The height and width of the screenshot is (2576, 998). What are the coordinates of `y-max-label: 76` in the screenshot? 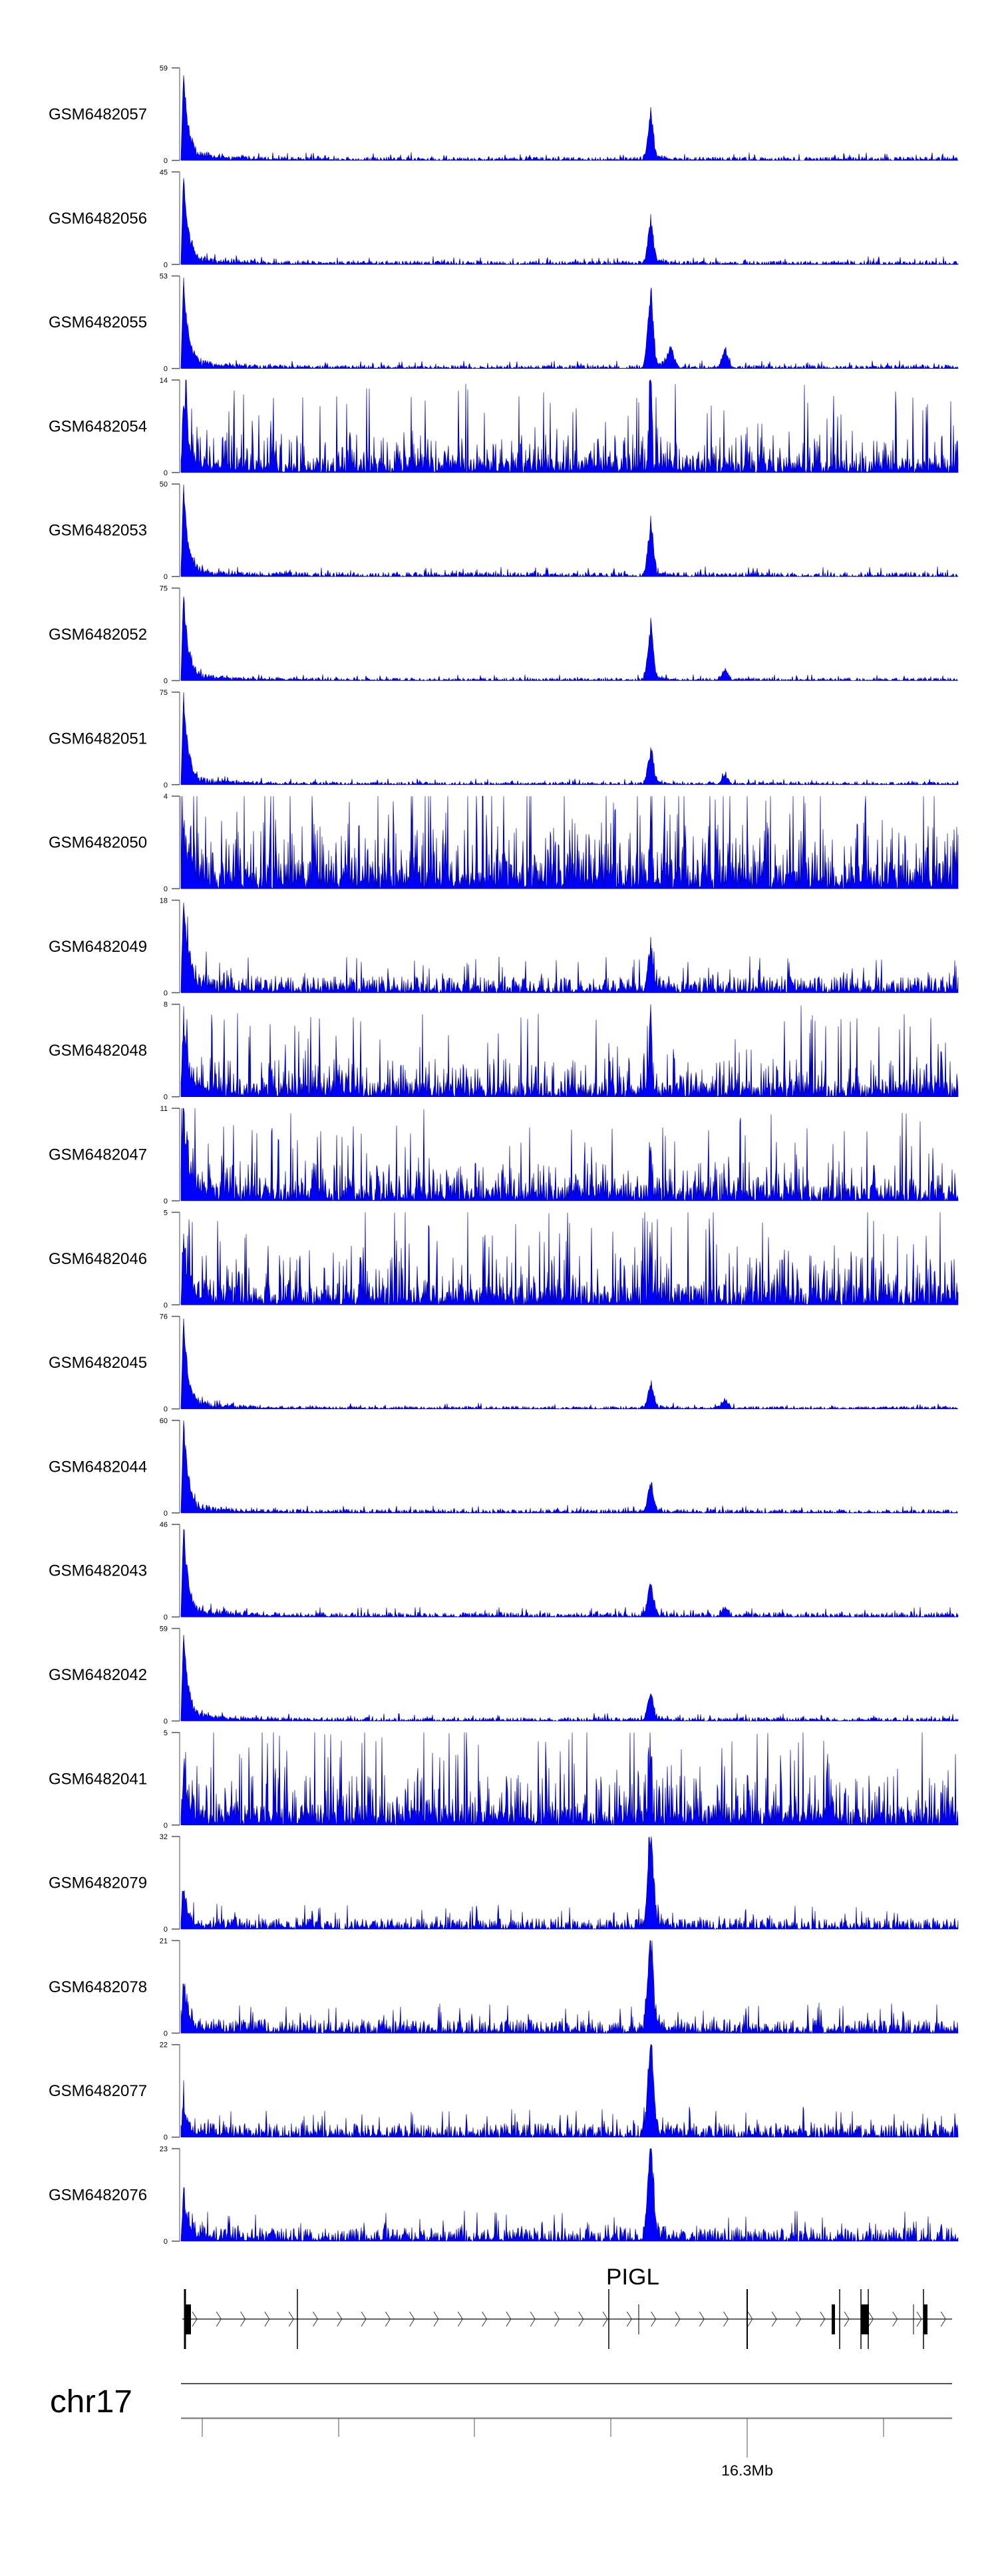 It's located at (164, 1317).